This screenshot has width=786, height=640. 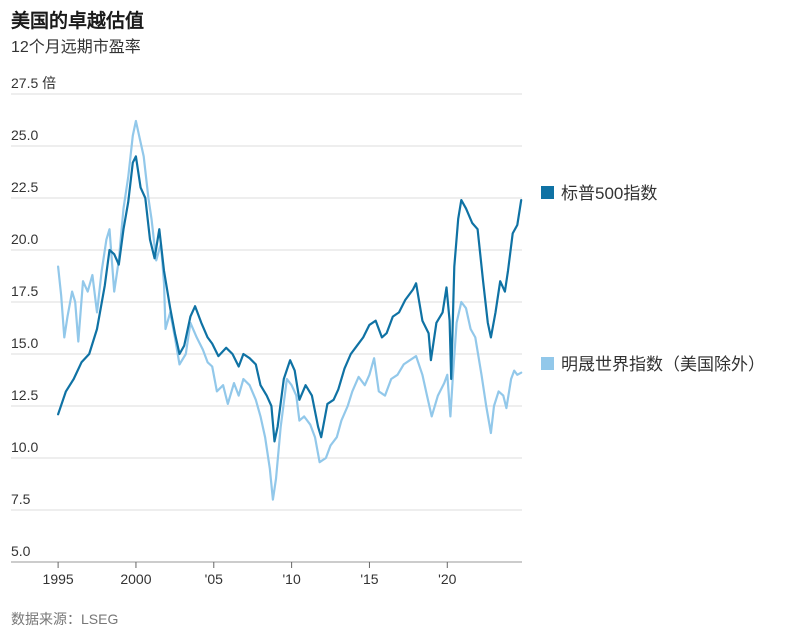 I want to click on y-tick-label: 10.0, so click(x=24, y=447).